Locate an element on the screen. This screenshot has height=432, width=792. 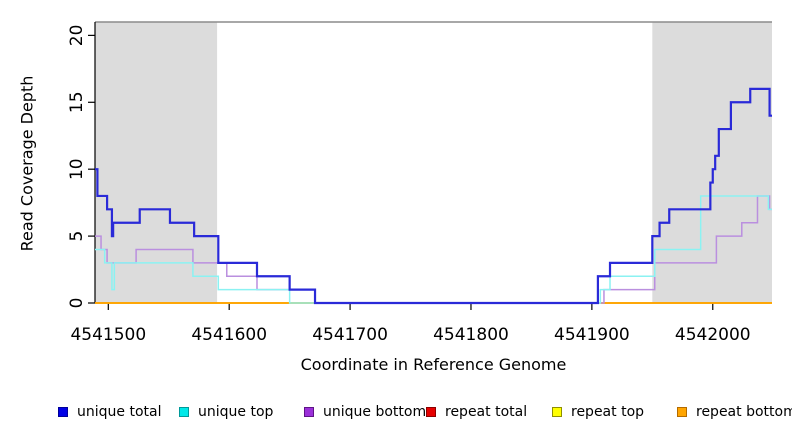
legend-item-unique-bottom: unique bottom is located at coordinates (365, 412).